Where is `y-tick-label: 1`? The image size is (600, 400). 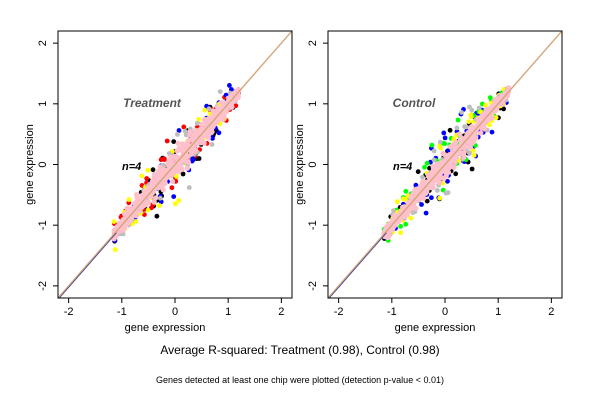 y-tick-label: 1 is located at coordinates (43, 104).